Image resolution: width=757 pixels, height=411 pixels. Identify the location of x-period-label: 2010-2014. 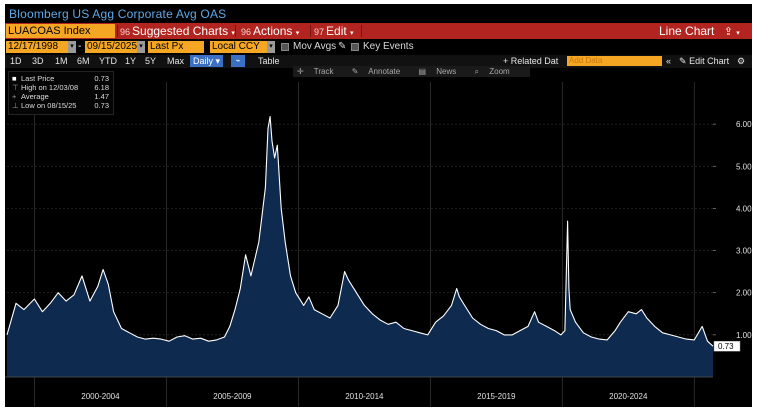
(364, 396).